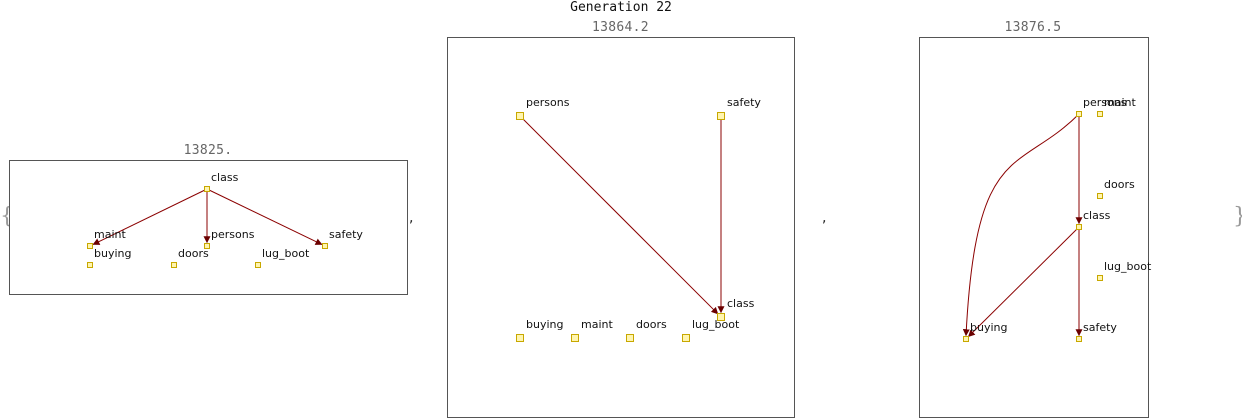 The image size is (1242, 420). What do you see at coordinates (1237, 216) in the screenshot?
I see `close-brace: }` at bounding box center [1237, 216].